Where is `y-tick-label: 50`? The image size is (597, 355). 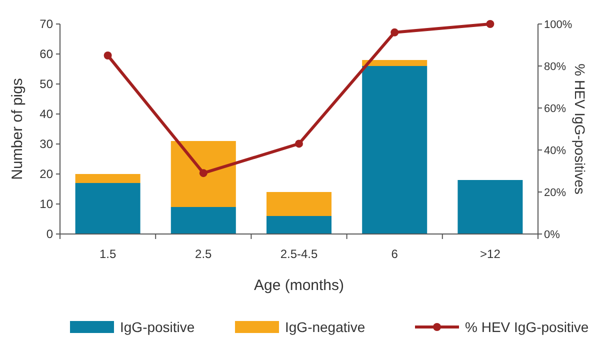 y-tick-label: 50 is located at coordinates (47, 84).